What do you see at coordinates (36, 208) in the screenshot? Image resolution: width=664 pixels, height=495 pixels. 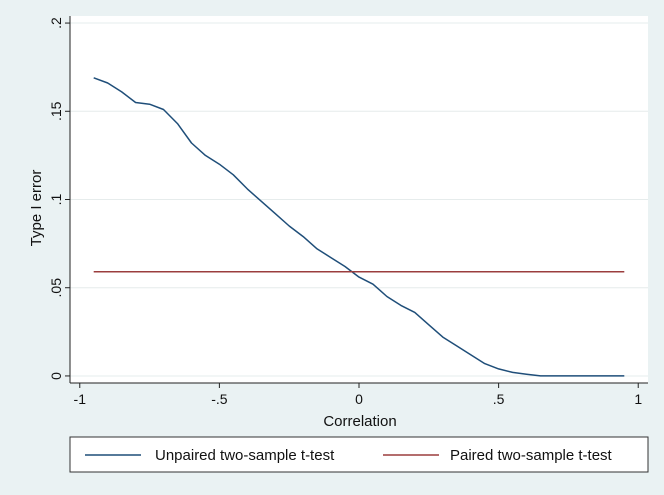 I see `y-axis-title: Type I error` at bounding box center [36, 208].